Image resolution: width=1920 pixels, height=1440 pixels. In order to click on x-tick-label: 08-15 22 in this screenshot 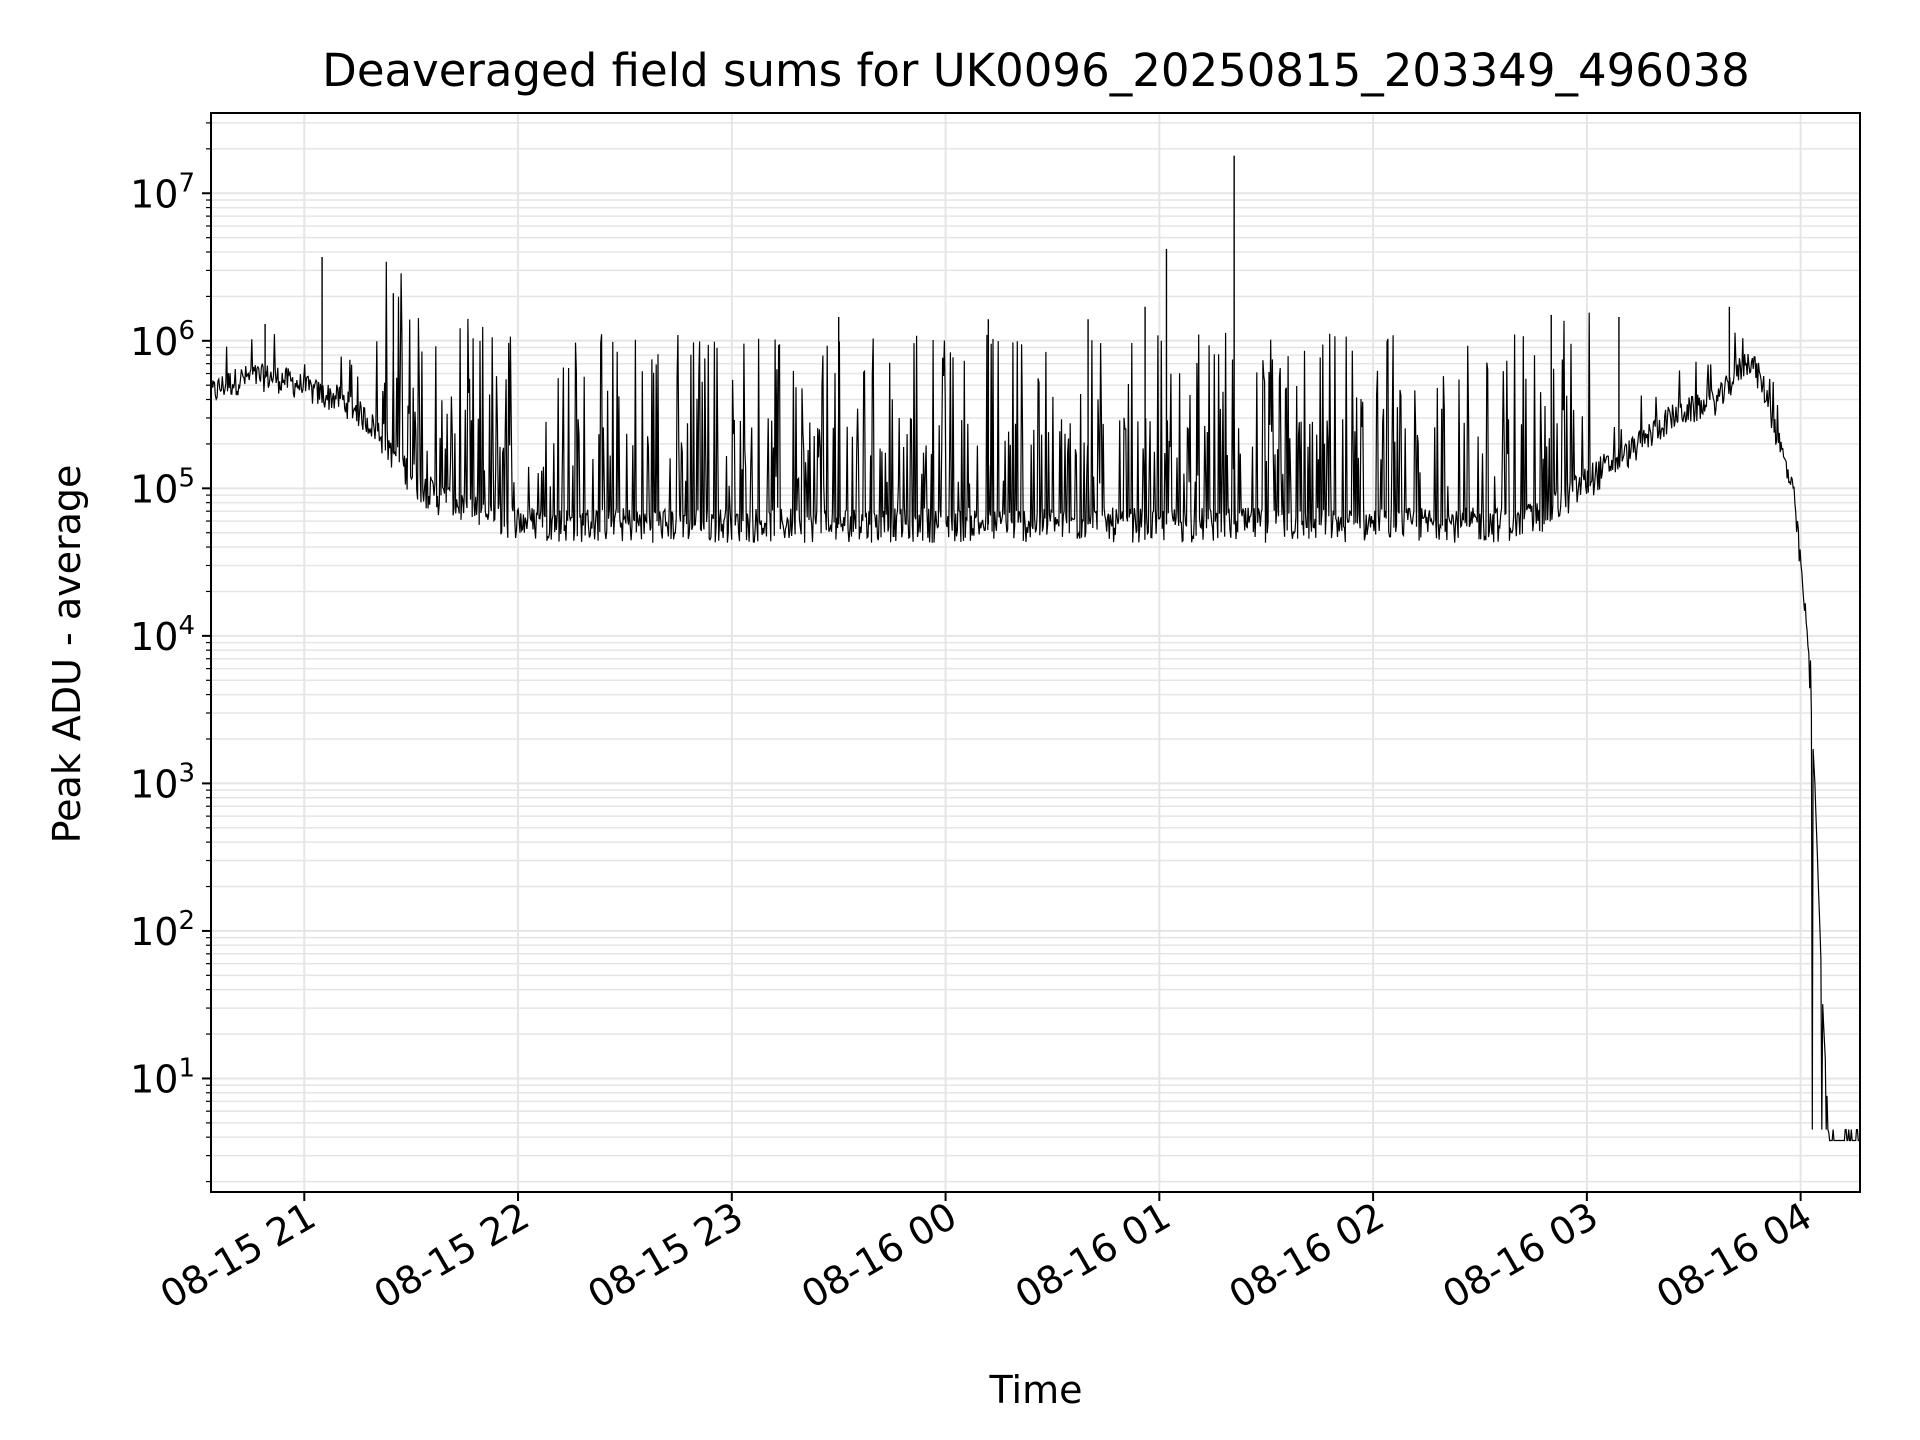, I will do `click(452, 1256)`.